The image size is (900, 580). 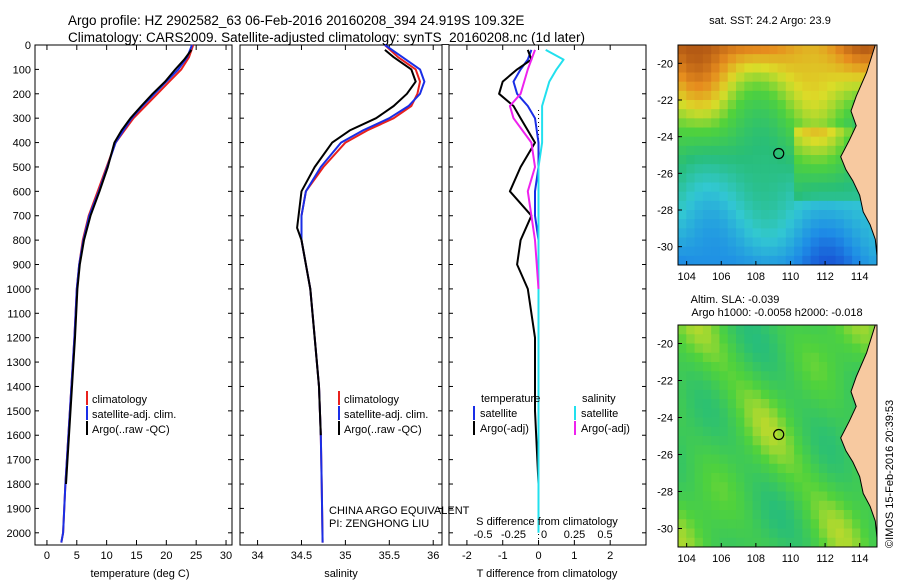 I want to click on temperature-xtick-label: 5, so click(x=77, y=556).